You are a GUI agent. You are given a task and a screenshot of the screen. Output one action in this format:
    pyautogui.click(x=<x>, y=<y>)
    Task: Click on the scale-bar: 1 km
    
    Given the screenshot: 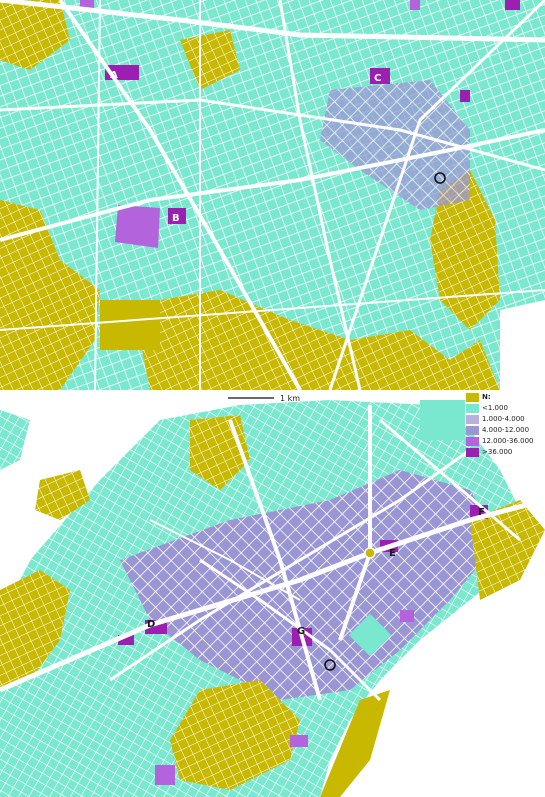 What is the action you would take?
    pyautogui.click(x=264, y=398)
    